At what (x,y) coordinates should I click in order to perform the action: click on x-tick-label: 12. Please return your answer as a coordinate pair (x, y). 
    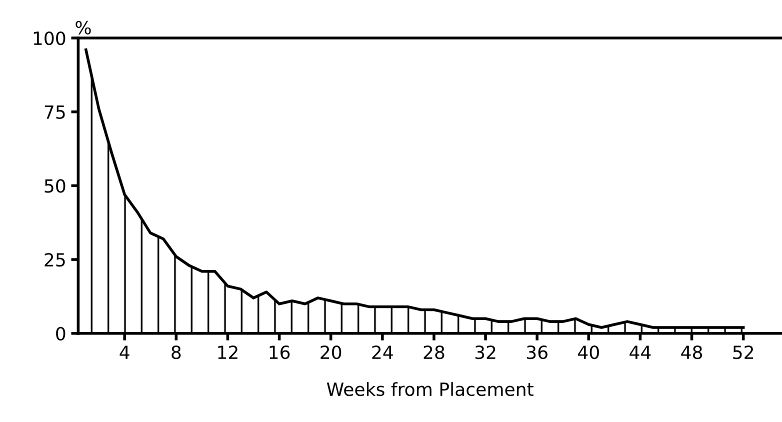
    Looking at the image, I should click on (228, 352).